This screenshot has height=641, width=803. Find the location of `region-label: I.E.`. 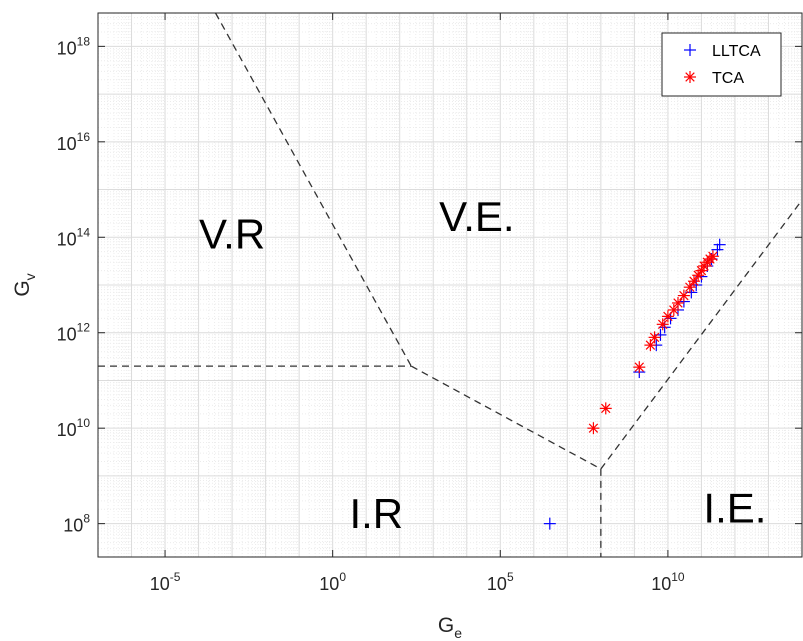

region-label: I.E. is located at coordinates (734, 508).